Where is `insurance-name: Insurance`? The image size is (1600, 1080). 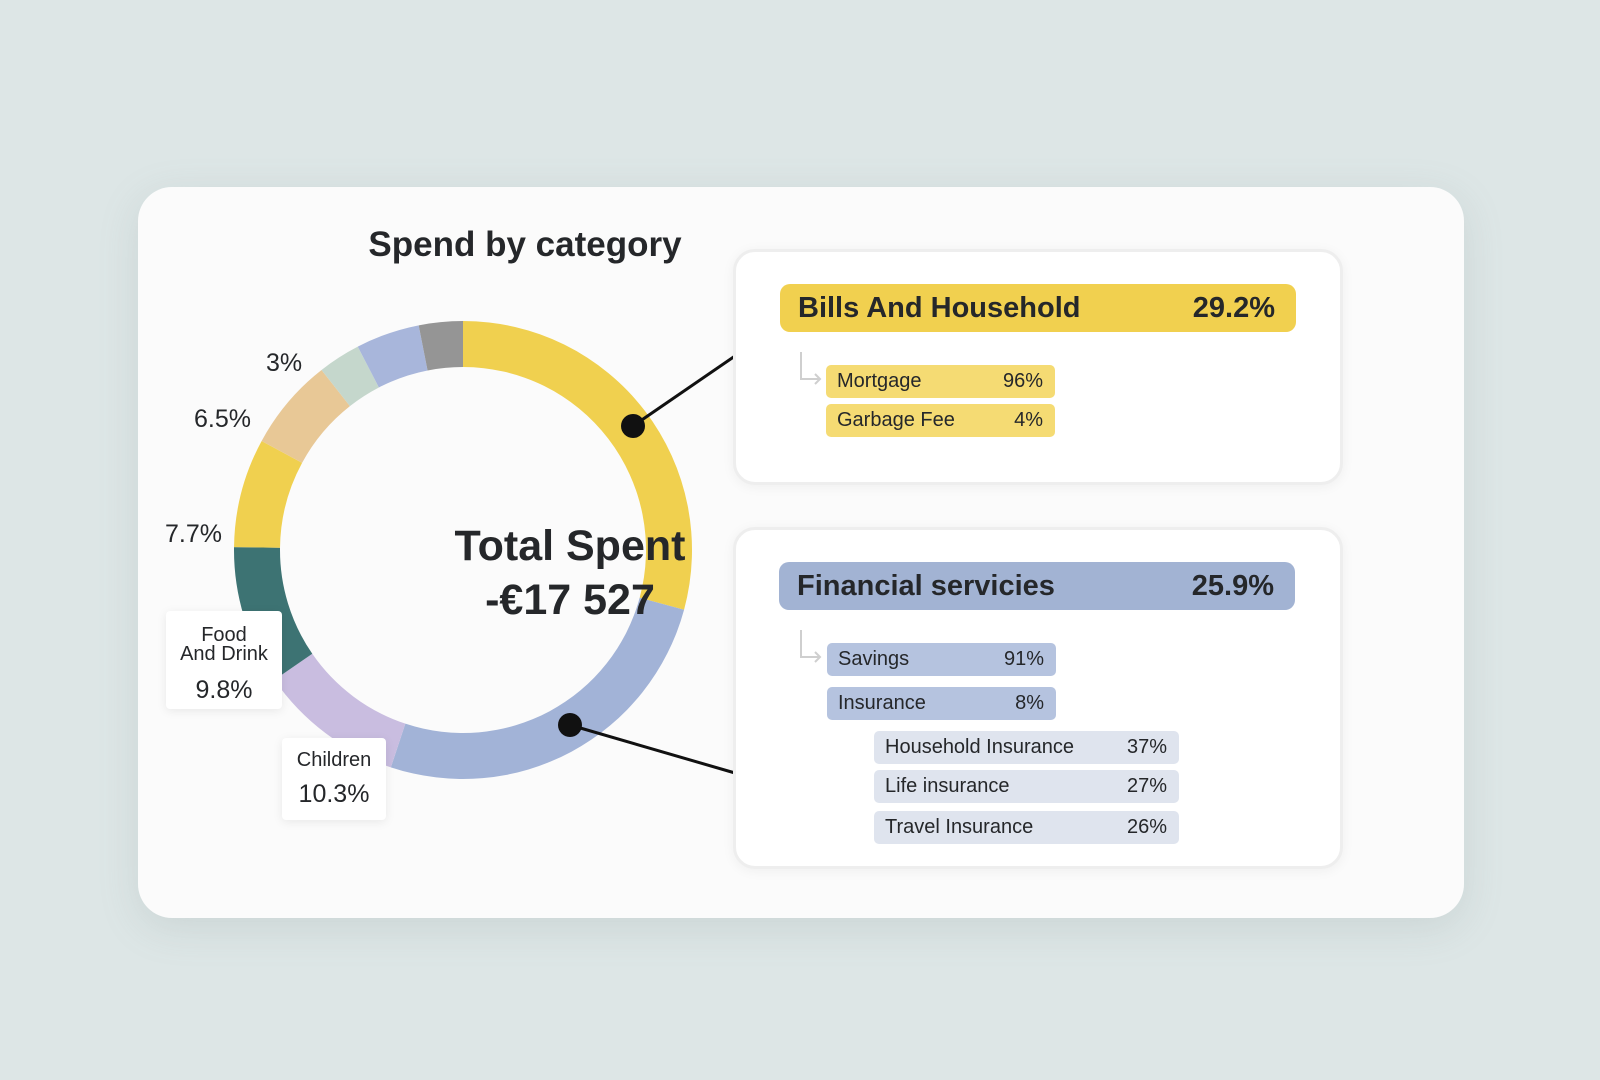
insurance-name: Insurance is located at coordinates (882, 703).